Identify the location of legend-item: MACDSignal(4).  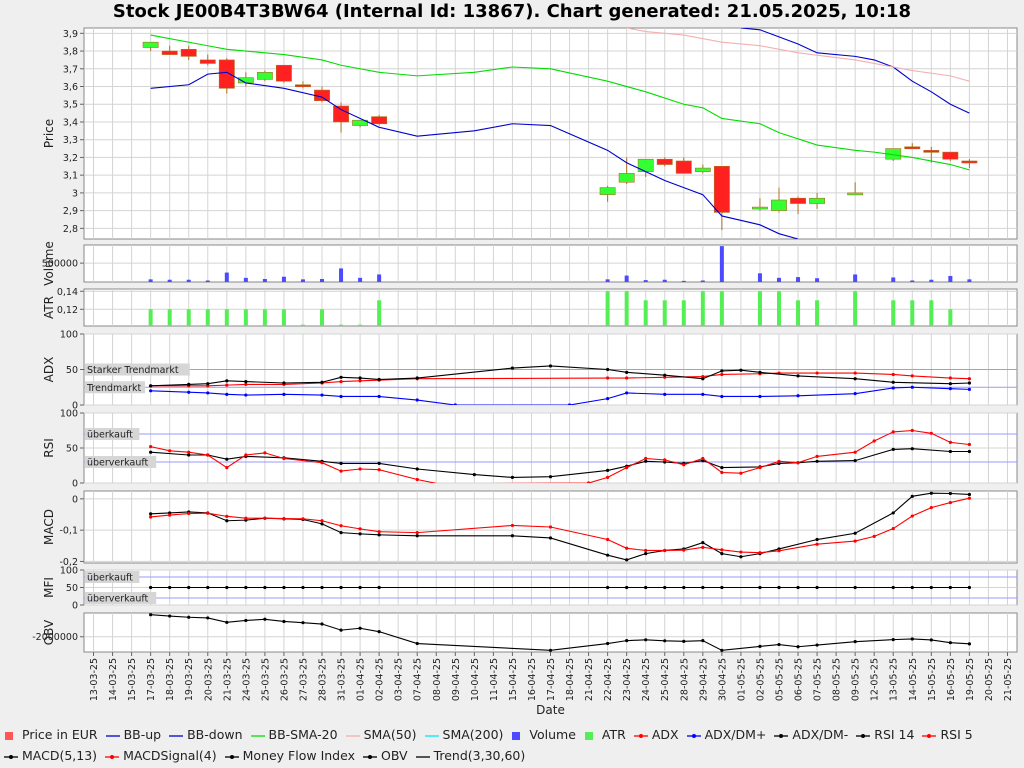
(161, 755).